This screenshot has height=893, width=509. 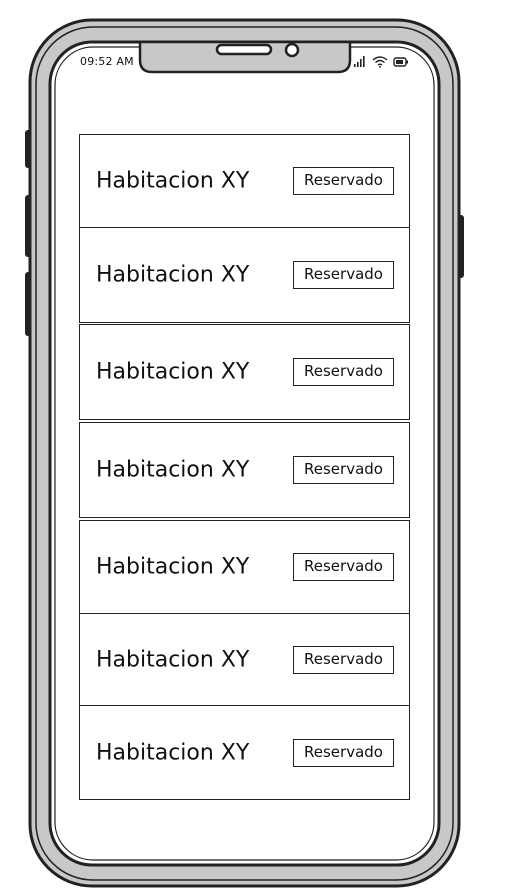 I want to click on status-icons, so click(x=381, y=62).